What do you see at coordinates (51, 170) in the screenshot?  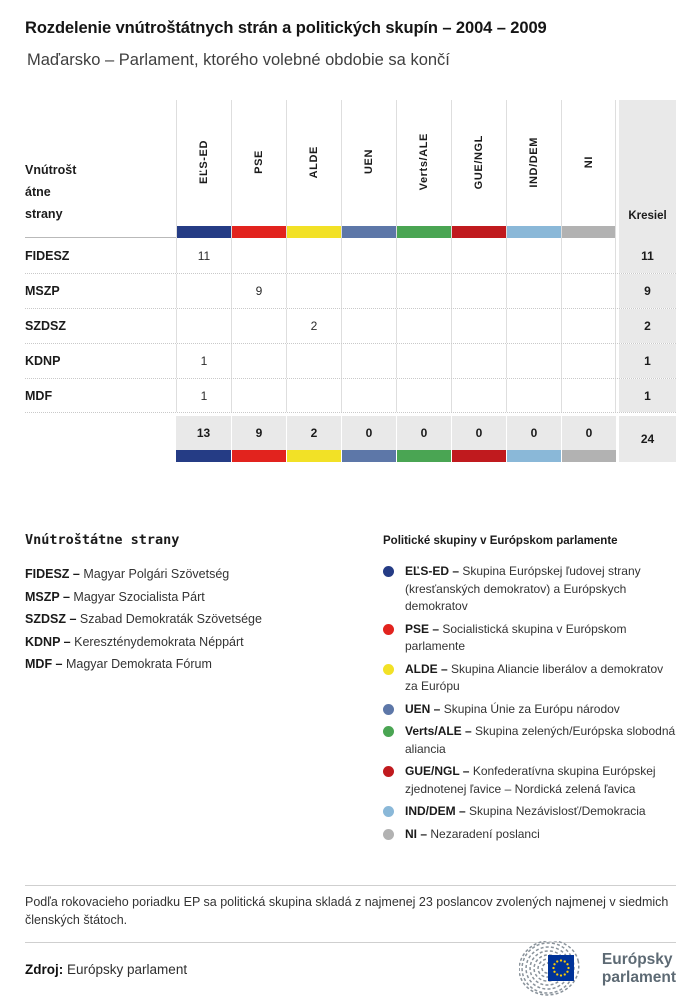 I see `row-header-line: Vnútrošt` at bounding box center [51, 170].